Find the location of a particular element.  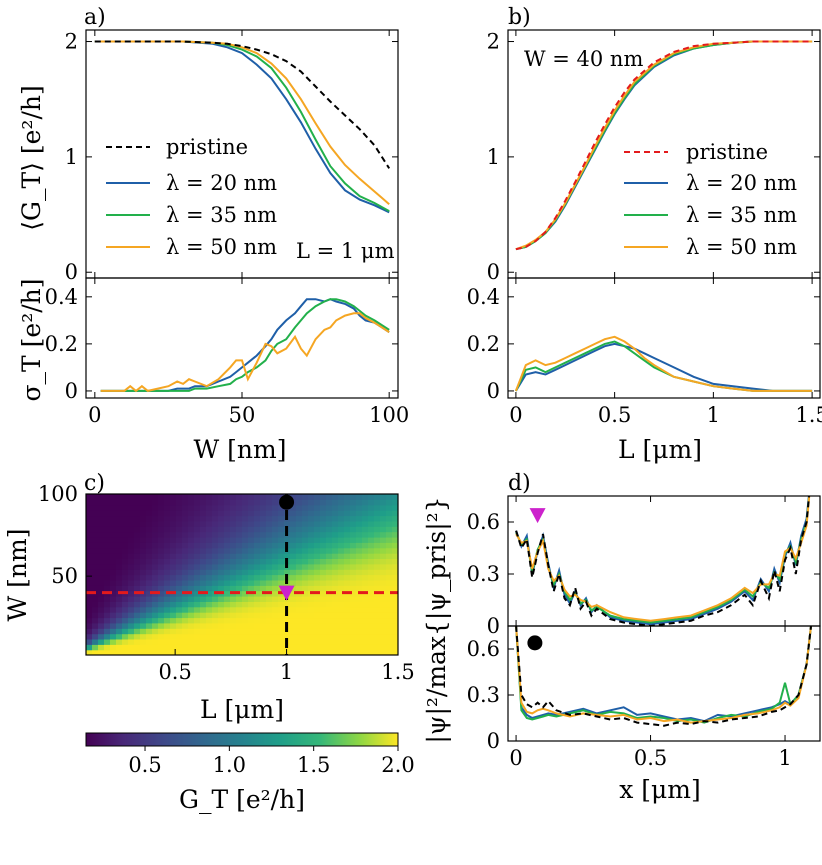

legend-b-l20: λ = 20 nm is located at coordinates (741, 183).